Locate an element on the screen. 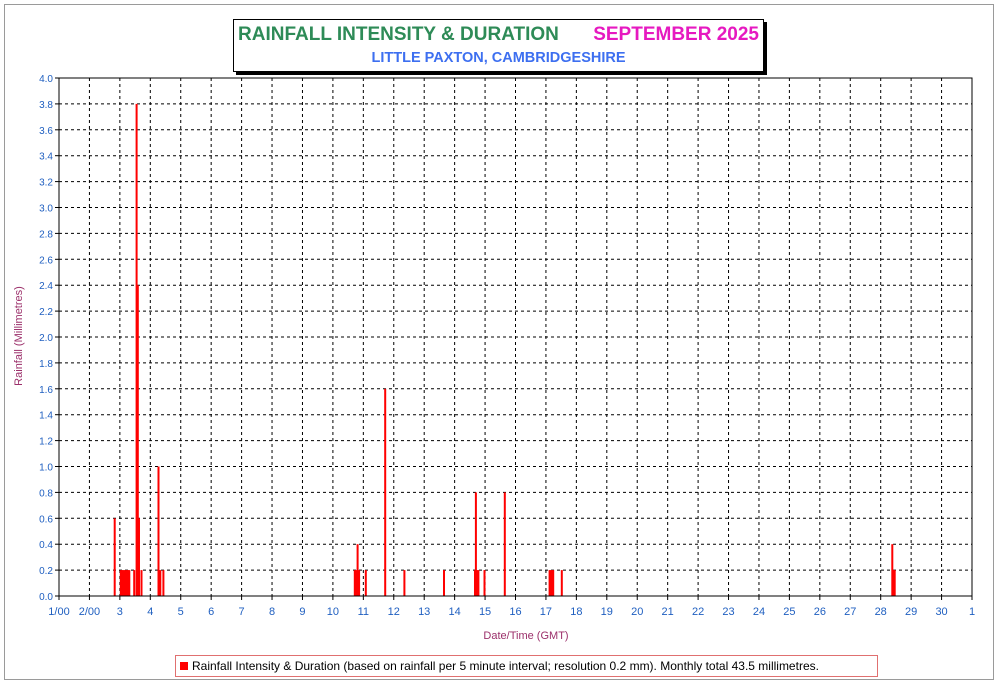 The image size is (1001, 686). x-tick-label: 14 is located at coordinates (455, 612).